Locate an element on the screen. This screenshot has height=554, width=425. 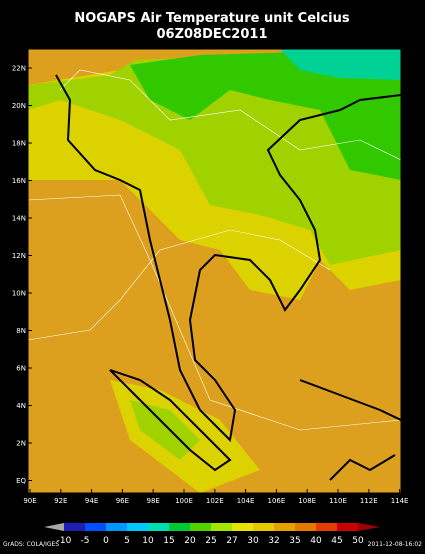
colorbar-label: 25 is located at coordinates (210, 541).